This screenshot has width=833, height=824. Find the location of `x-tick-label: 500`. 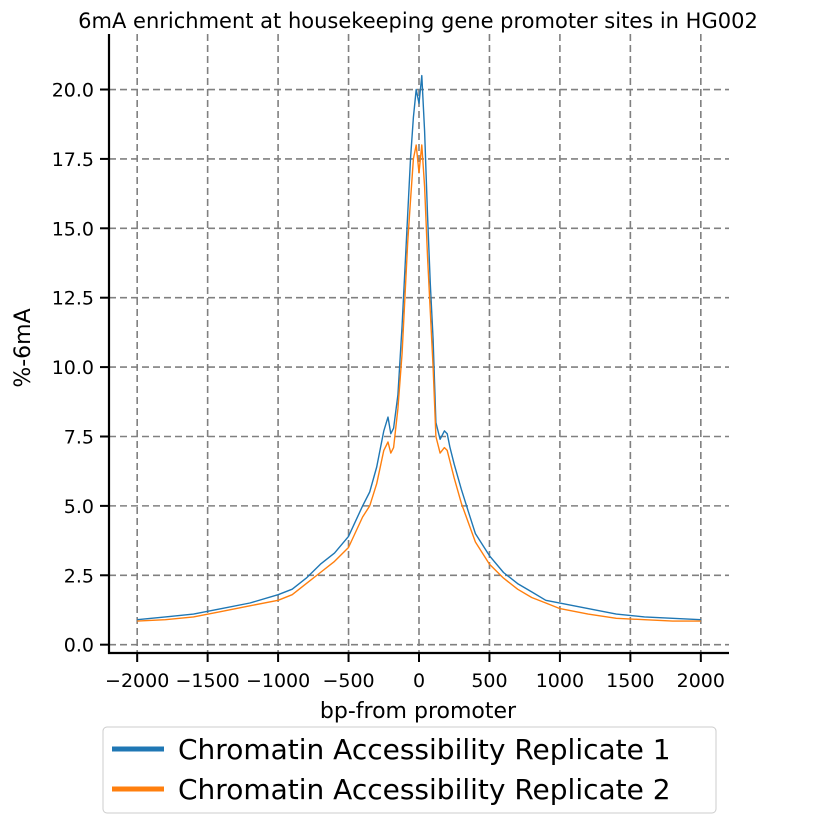

x-tick-label: 500 is located at coordinates (489, 681).